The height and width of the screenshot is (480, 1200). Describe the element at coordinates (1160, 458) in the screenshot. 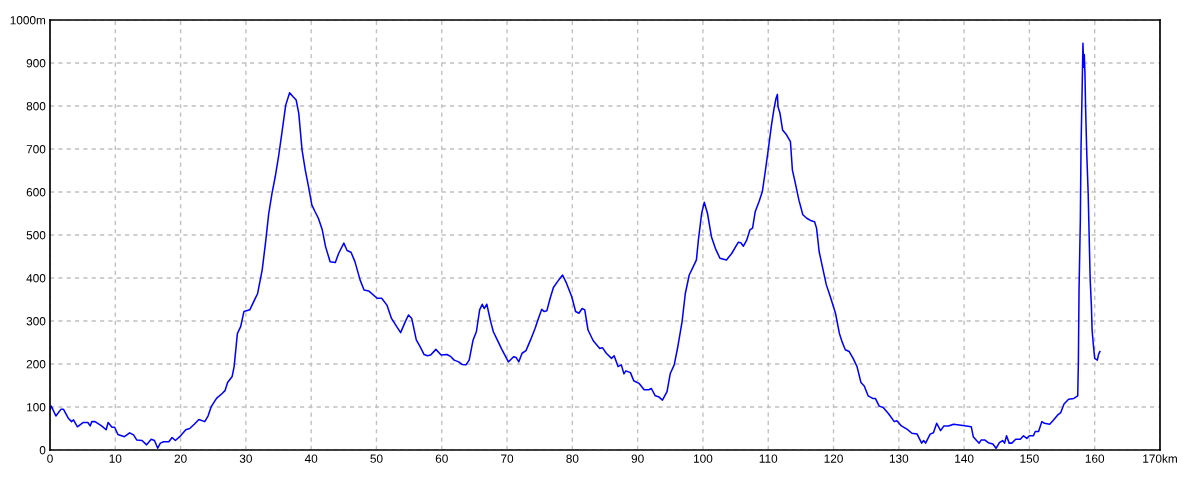

I see `x-tick-label: 170km` at that location.